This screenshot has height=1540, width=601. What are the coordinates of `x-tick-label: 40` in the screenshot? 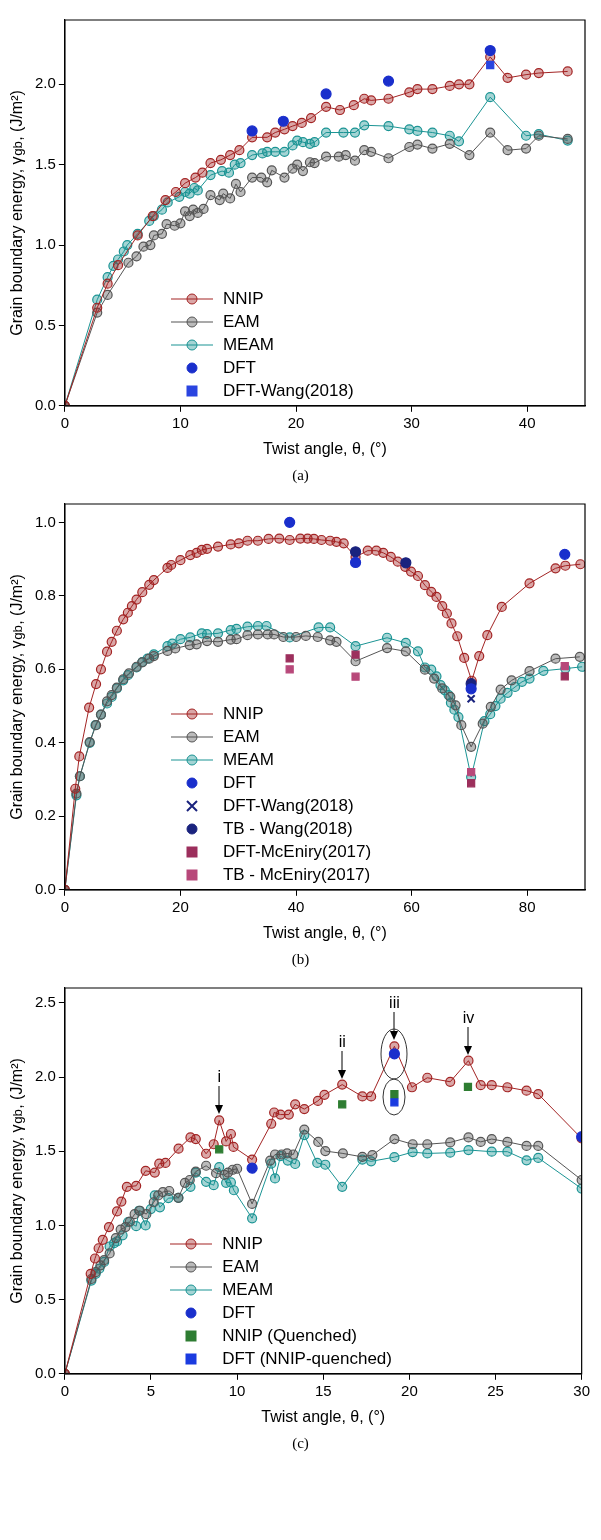 It's located at (296, 906).